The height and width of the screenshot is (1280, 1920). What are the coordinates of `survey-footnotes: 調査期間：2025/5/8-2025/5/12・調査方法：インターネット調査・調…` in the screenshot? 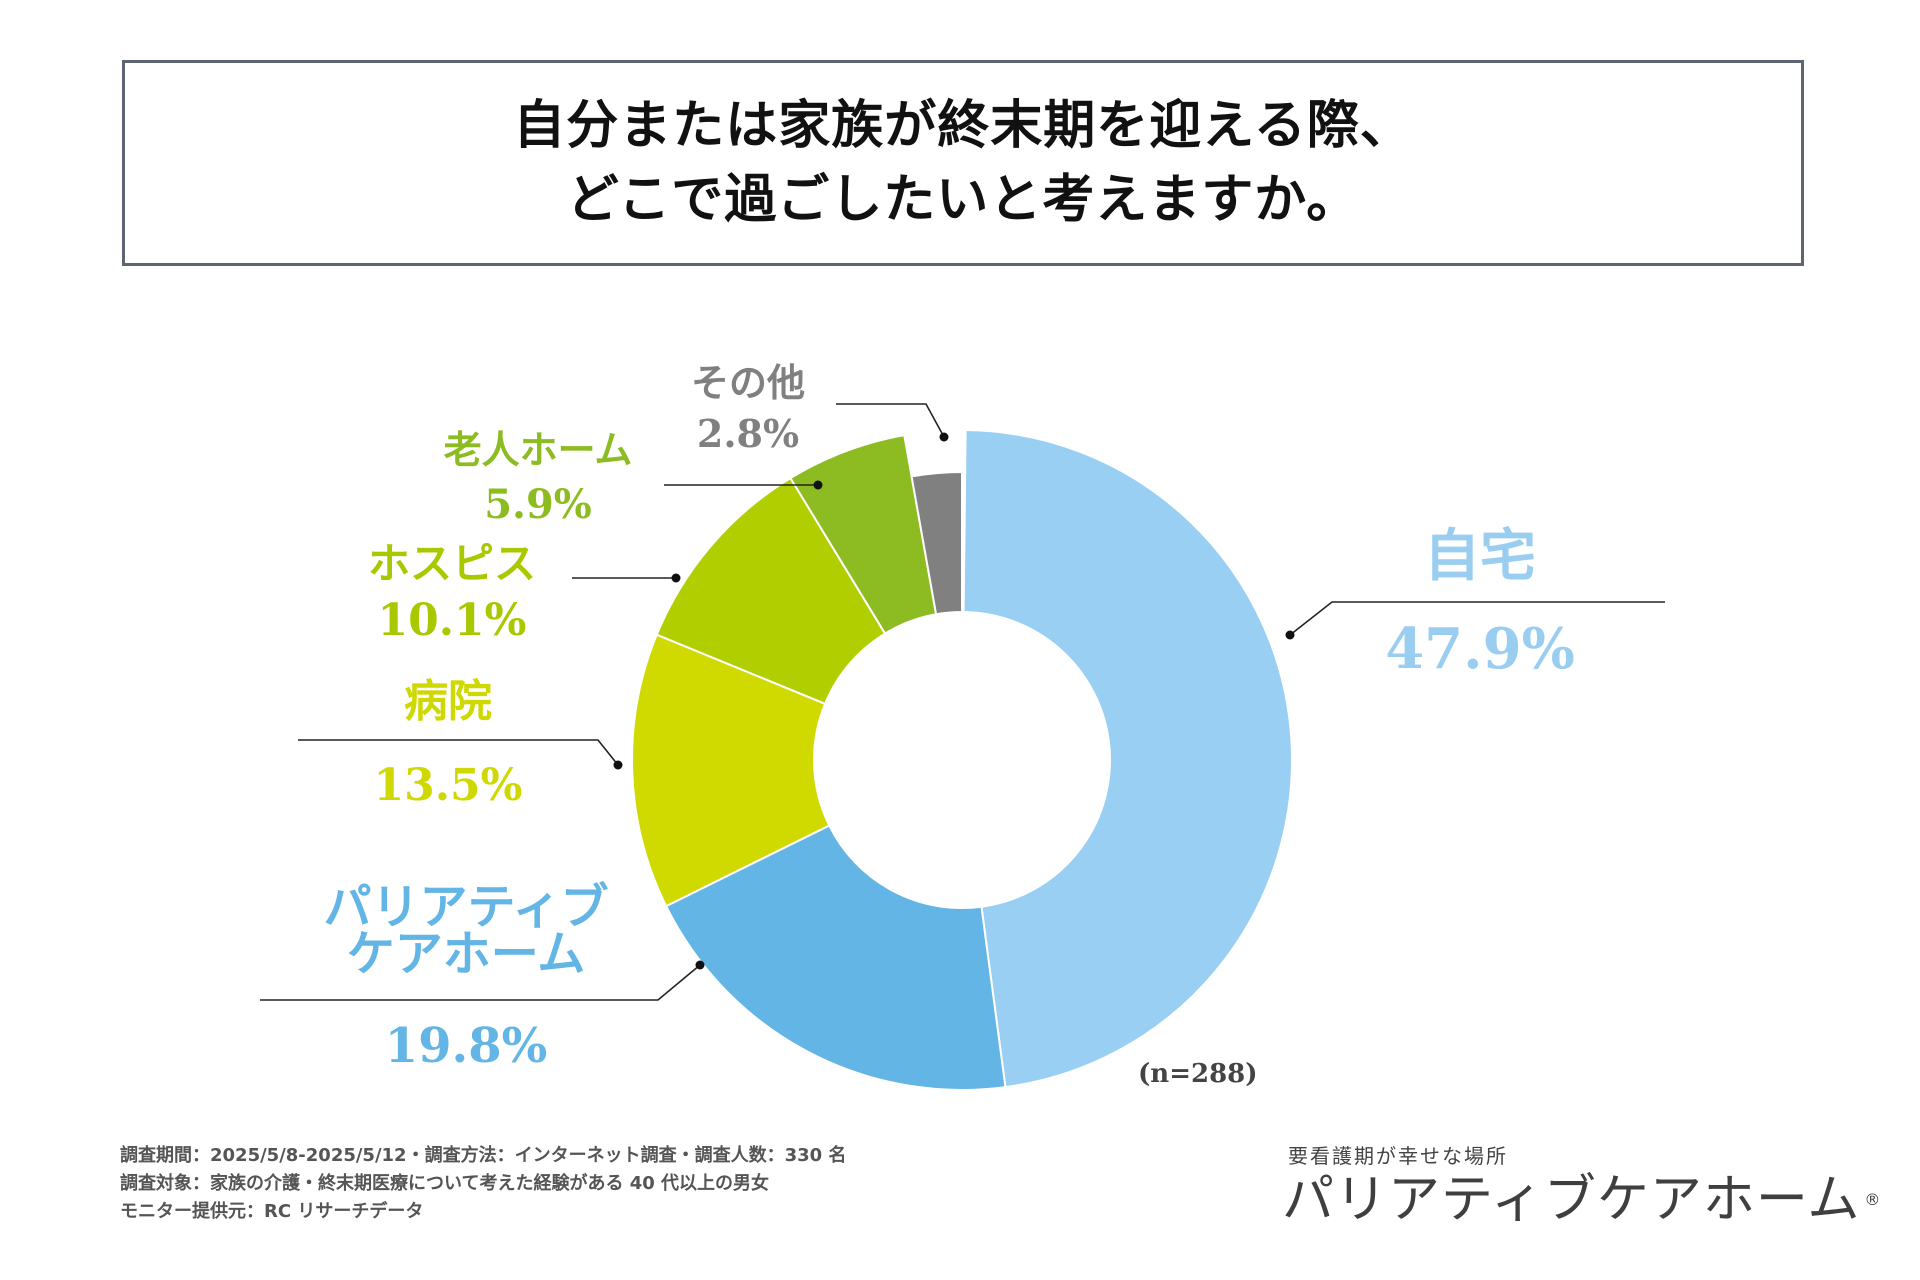 It's located at (483, 1184).